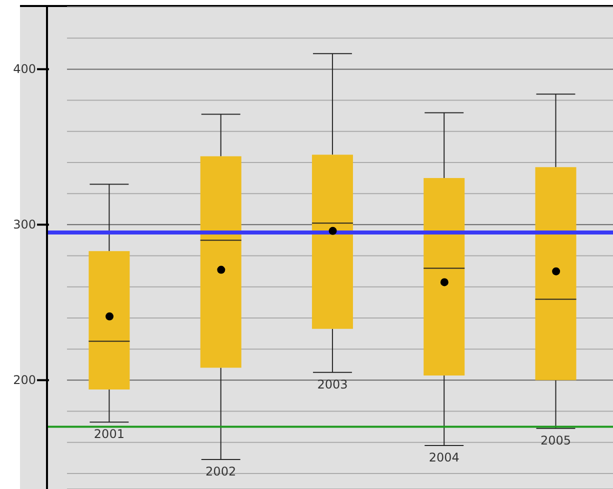  What do you see at coordinates (556, 440) in the screenshot?
I see `x-tick-label: 2005` at bounding box center [556, 440].